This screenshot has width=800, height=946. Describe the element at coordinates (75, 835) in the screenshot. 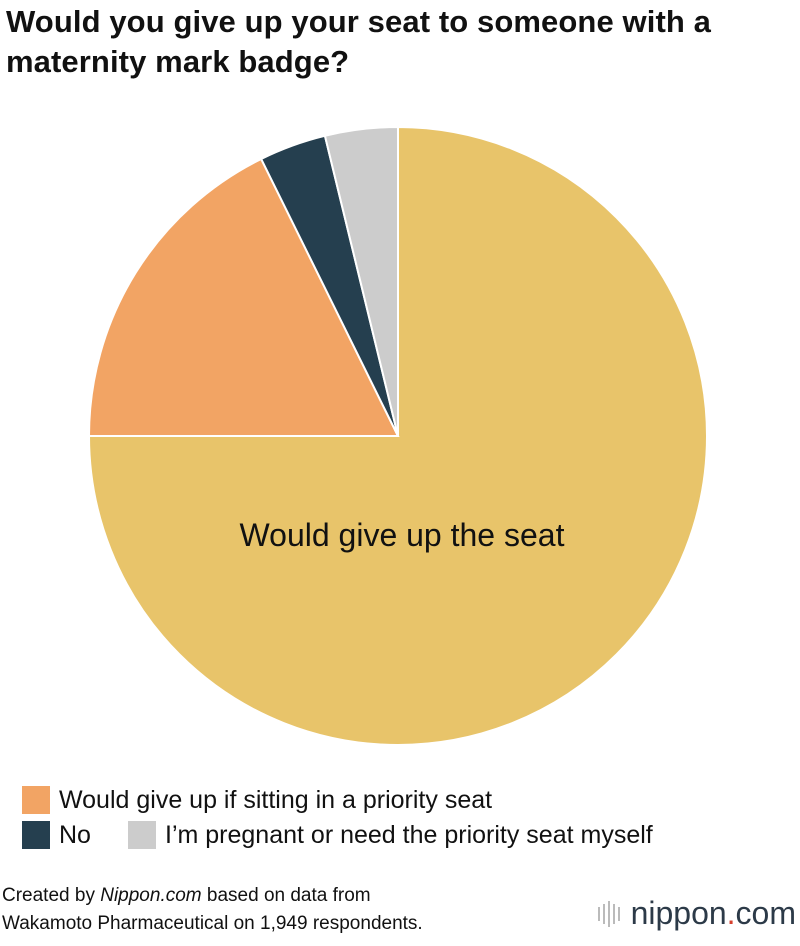

I see `legend-label-no: No` at that location.